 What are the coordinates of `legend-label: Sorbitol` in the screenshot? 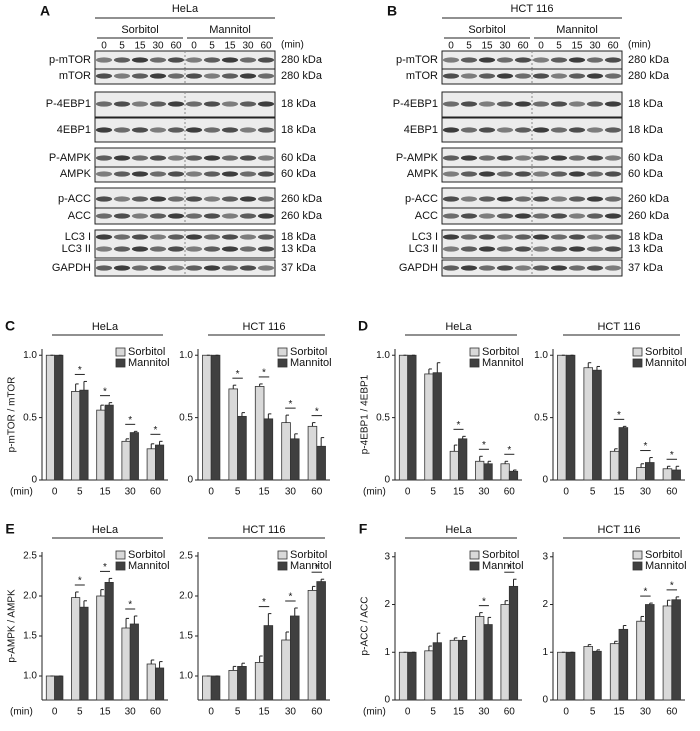 It's located at (146, 352).